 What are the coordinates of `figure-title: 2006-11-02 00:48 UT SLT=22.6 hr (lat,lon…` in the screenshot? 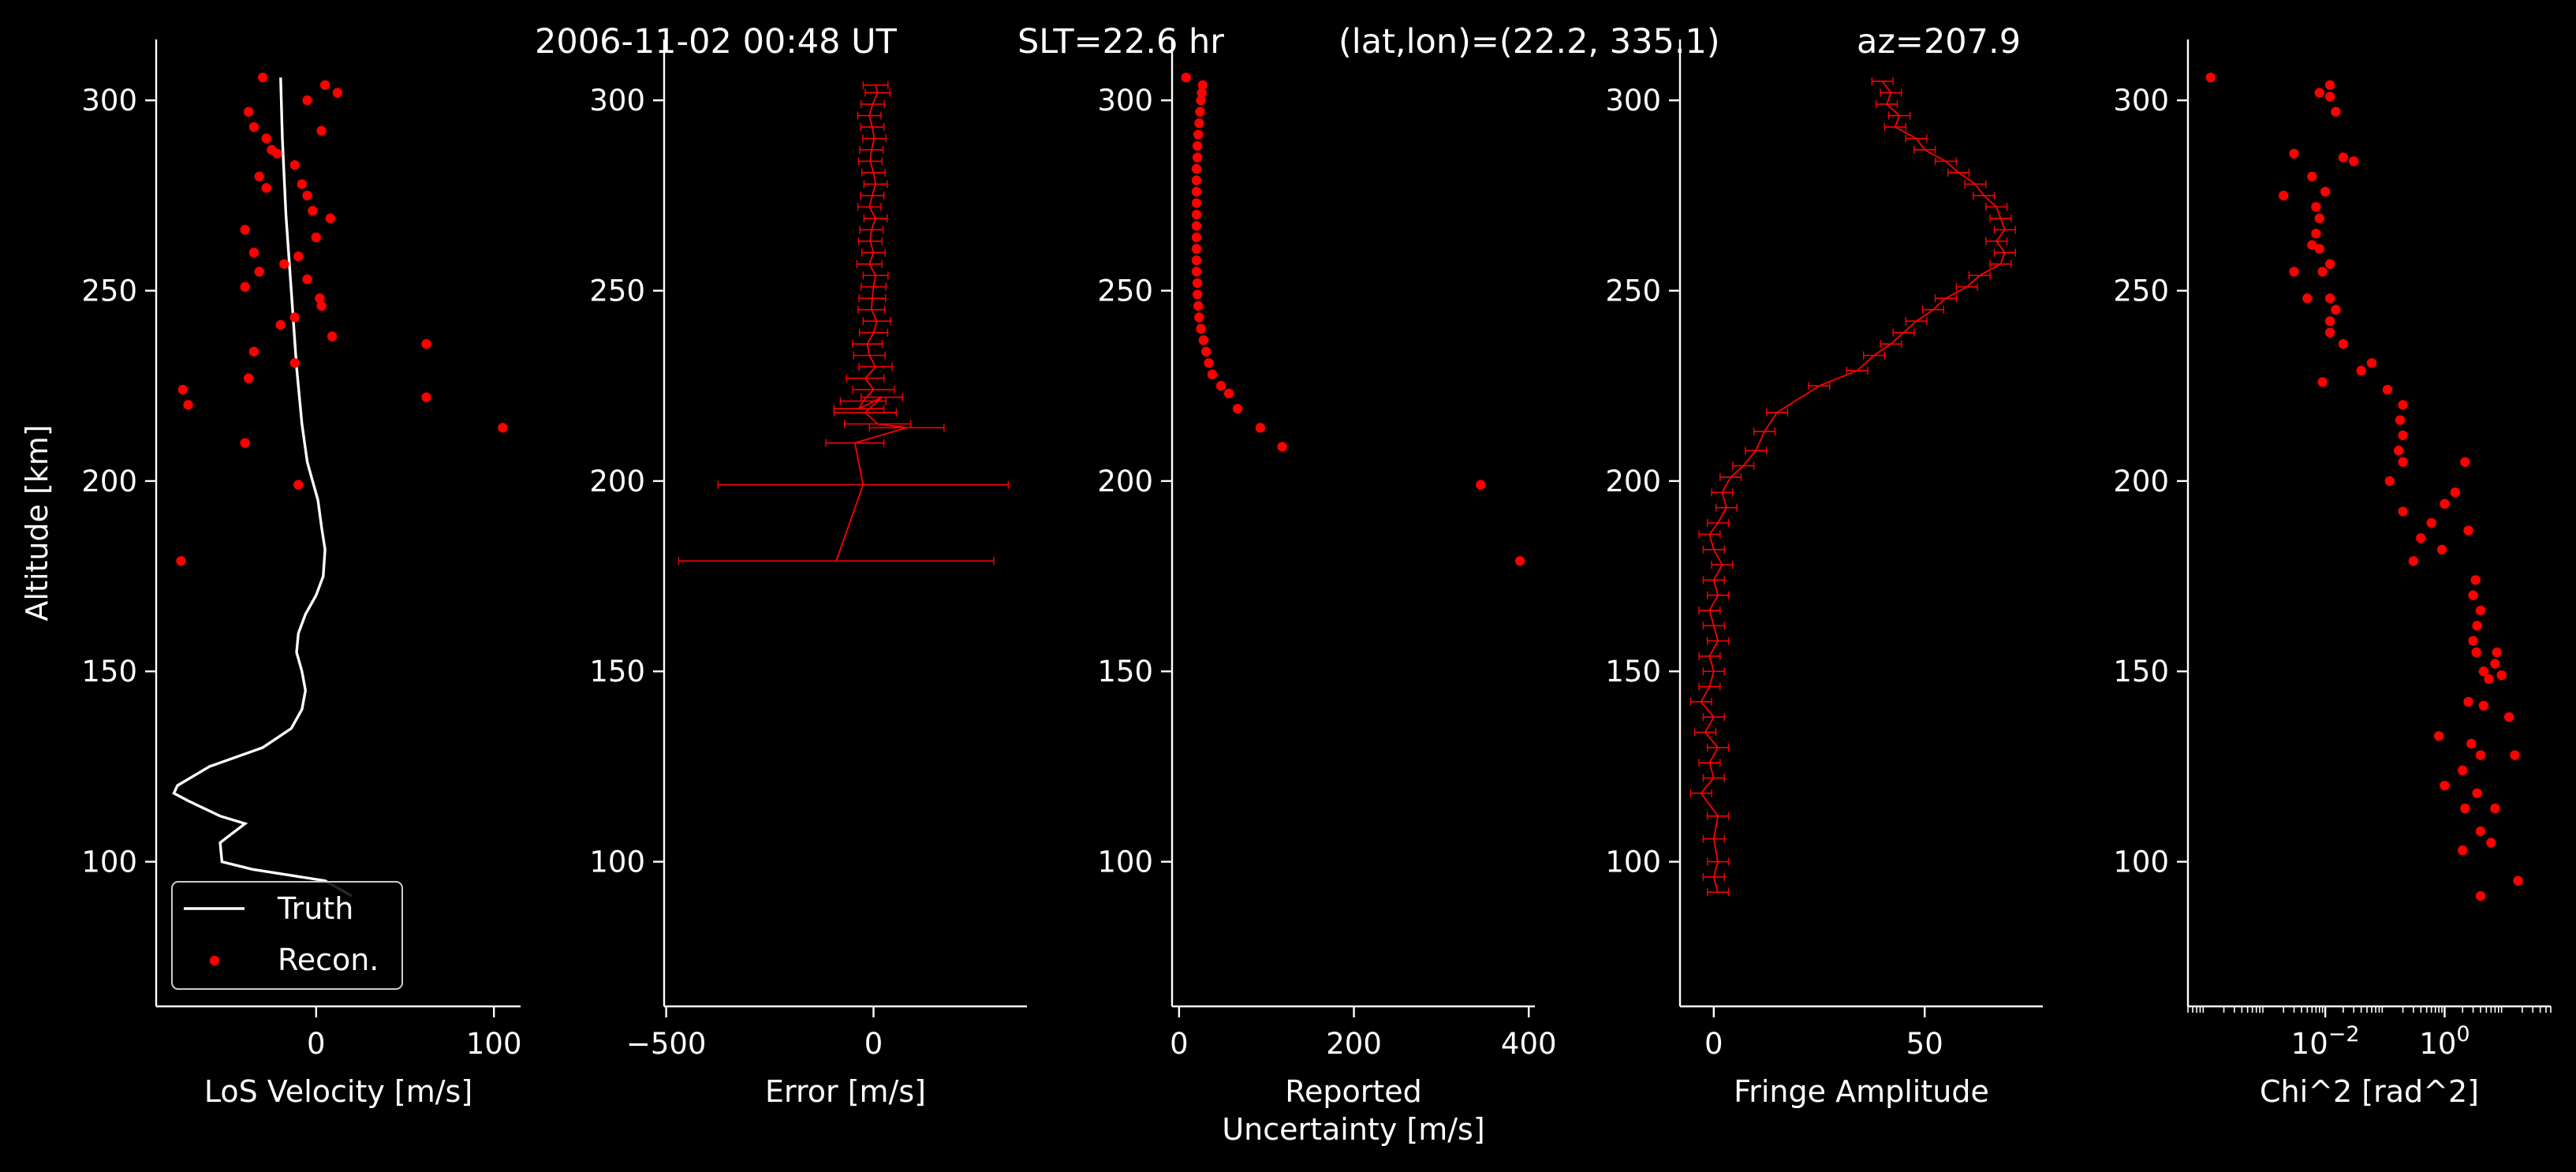 It's located at (1278, 42).